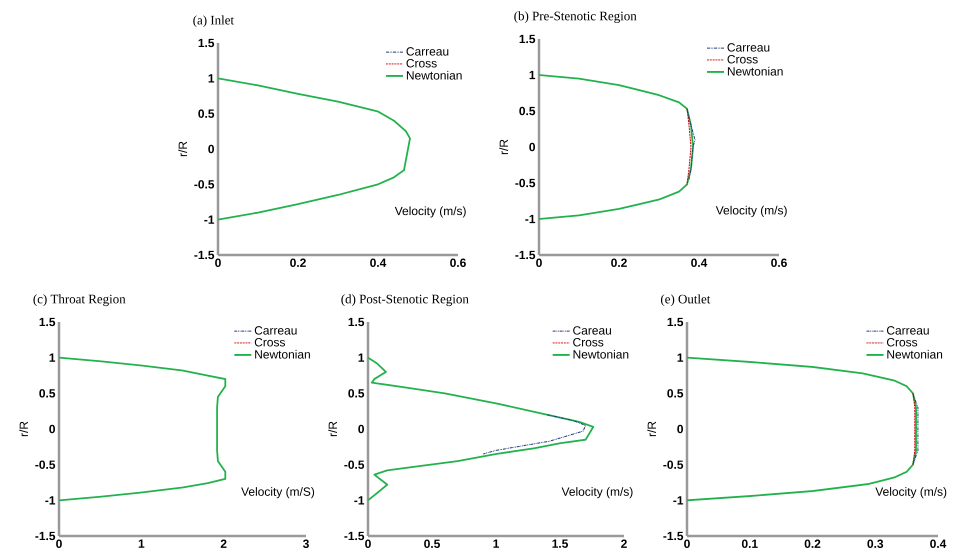 The height and width of the screenshot is (560, 956). Describe the element at coordinates (575, 17) in the screenshot. I see `chart-title: (b) Pre-Stenotic Region` at that location.